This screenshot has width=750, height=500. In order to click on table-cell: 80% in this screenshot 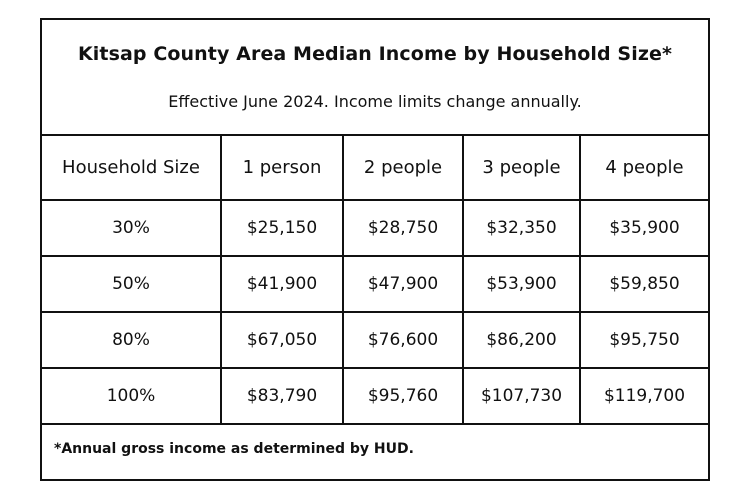, I will do `click(132, 340)`.